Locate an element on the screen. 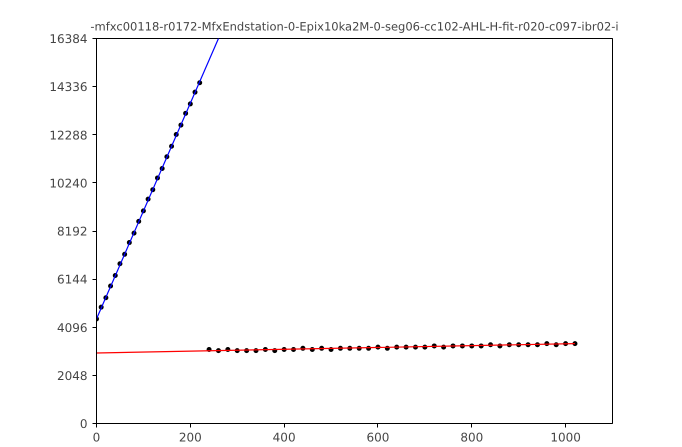 This screenshot has height=447, width=682. y-tick-label: 14336 is located at coordinates (68, 87).